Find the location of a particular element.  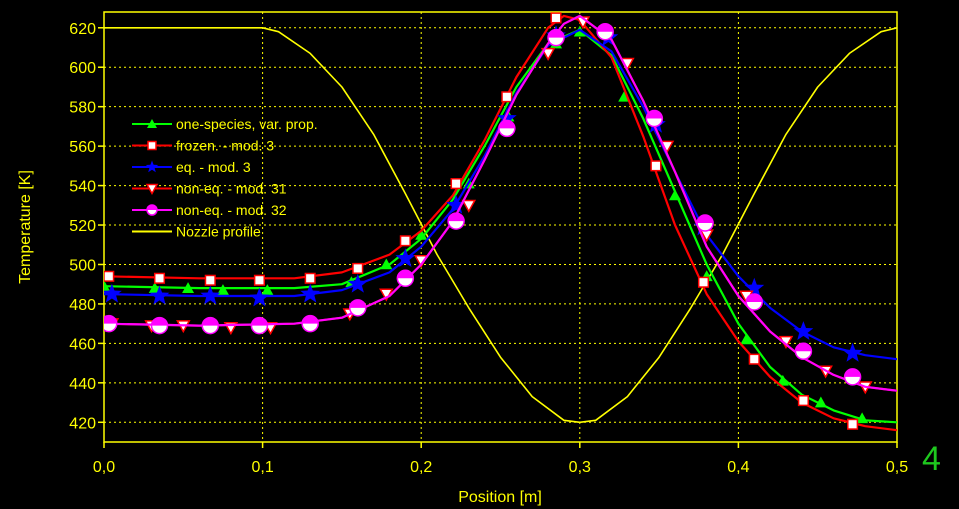

x-tick-label: 0,2 is located at coordinates (421, 467).